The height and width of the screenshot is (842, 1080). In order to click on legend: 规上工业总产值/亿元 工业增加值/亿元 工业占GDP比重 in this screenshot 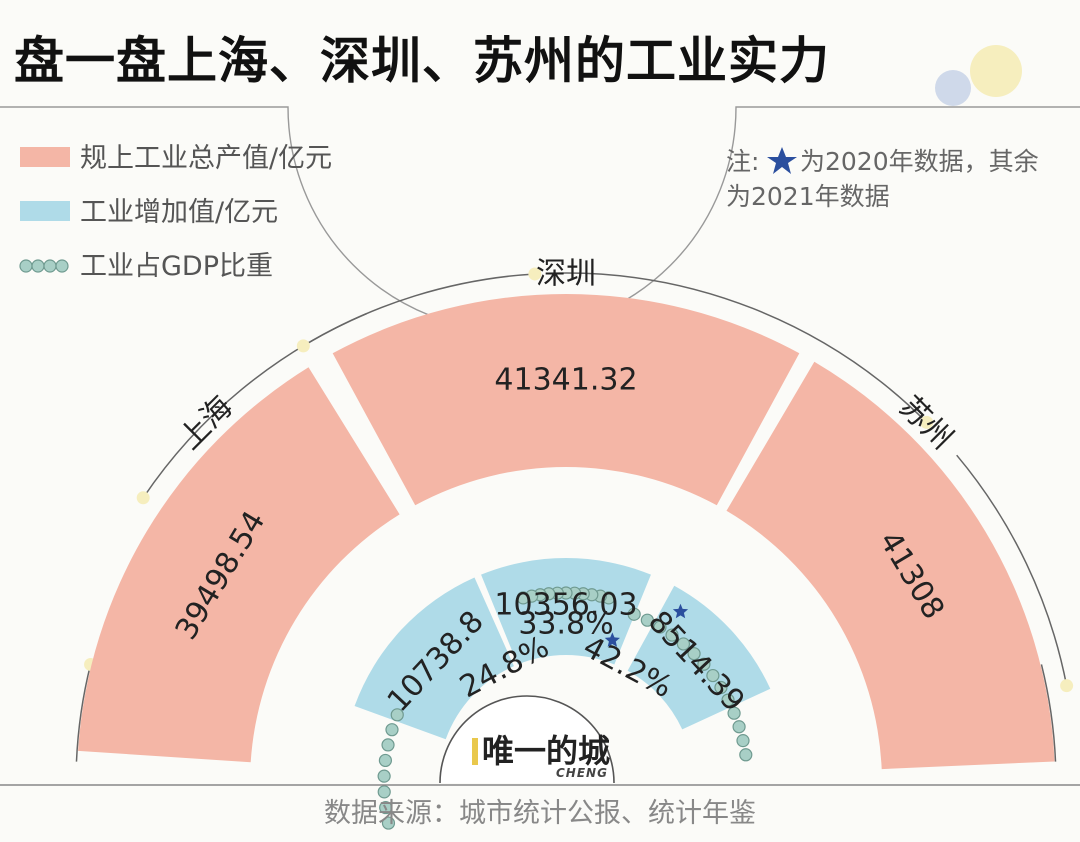, I will do `click(175, 212)`.